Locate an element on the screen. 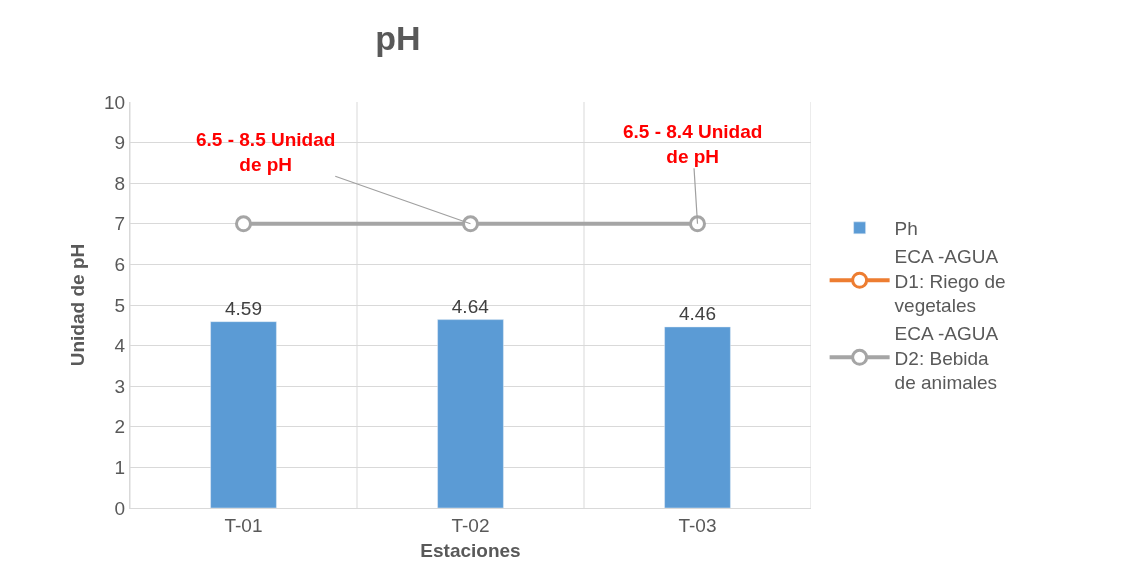 Image resolution: width=1121 pixels, height=586 pixels. y-axis-title: Unidad de pH is located at coordinates (77, 305).